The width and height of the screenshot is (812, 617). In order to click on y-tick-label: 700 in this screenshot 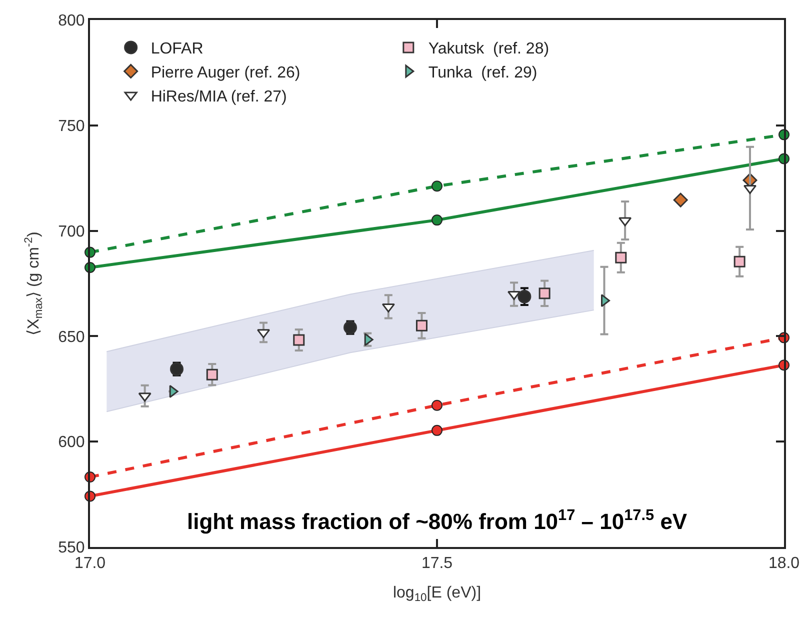, I will do `click(71, 231)`.